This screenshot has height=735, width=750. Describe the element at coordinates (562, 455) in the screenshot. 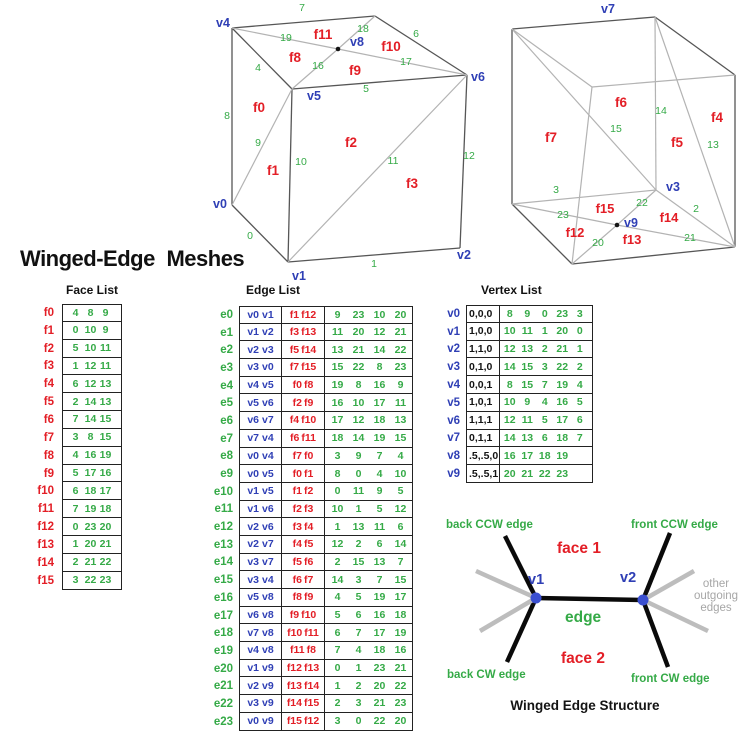

I see `value-token: 19` at that location.